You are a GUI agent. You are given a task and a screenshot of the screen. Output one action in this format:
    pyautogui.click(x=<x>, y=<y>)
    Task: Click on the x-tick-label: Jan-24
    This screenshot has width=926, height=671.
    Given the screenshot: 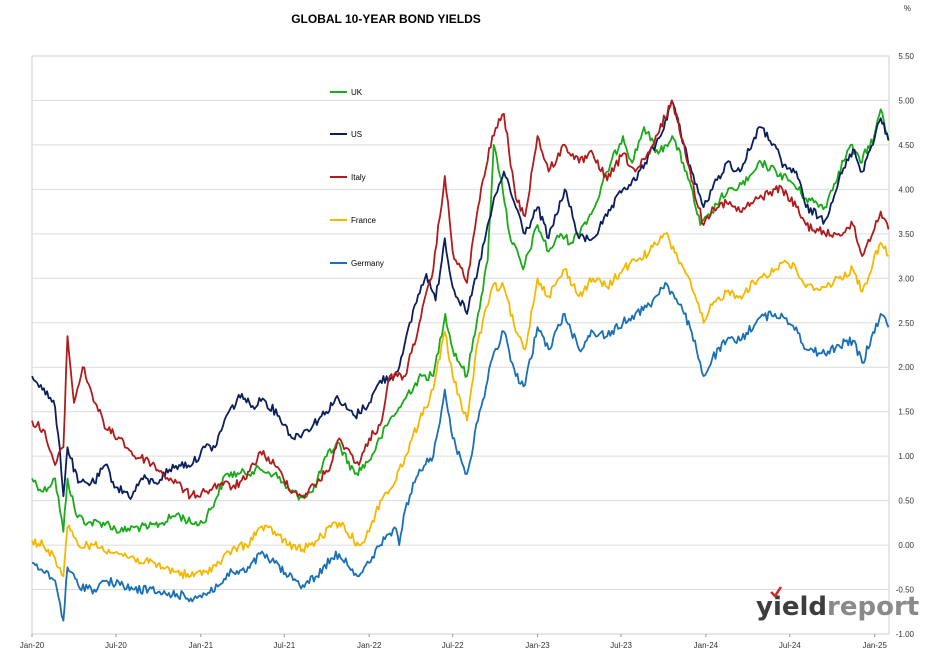 What is the action you would take?
    pyautogui.click(x=706, y=645)
    